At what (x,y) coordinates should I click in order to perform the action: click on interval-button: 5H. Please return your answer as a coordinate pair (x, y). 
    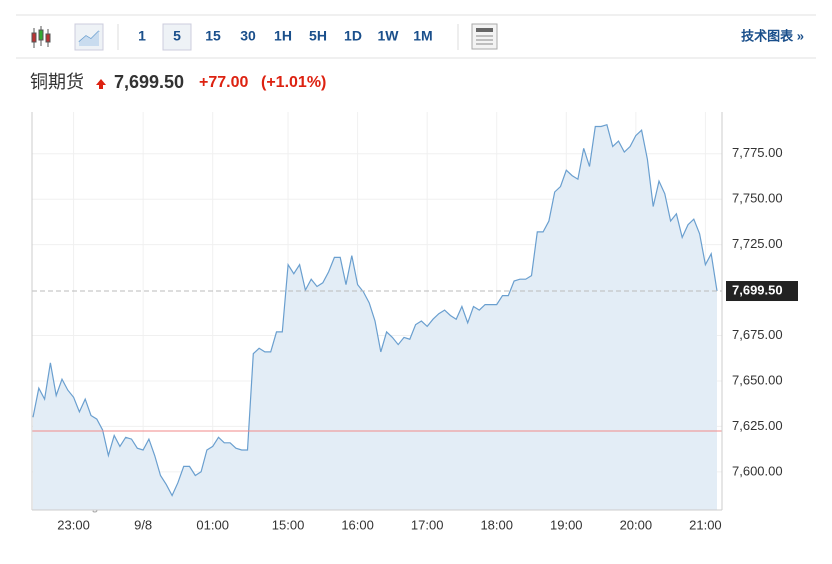
    Looking at the image, I should click on (318, 36).